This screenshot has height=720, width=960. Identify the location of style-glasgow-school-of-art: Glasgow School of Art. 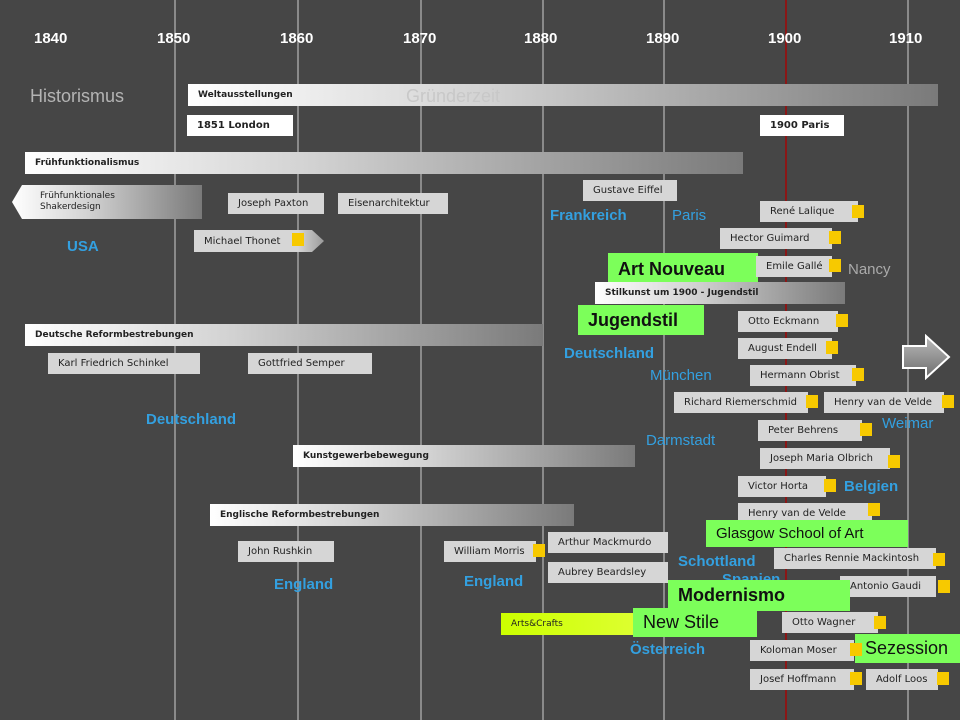
(807, 533).